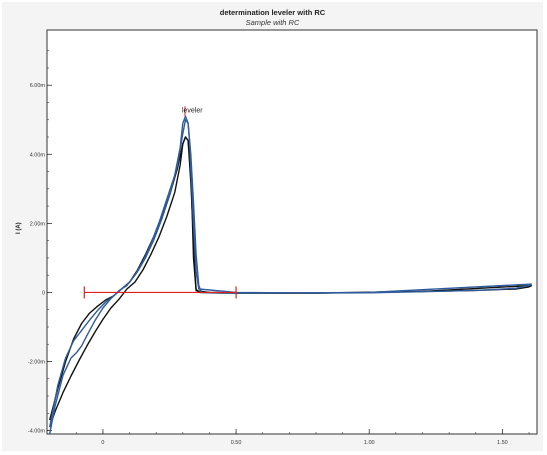 The width and height of the screenshot is (547, 455). What do you see at coordinates (102, 443) in the screenshot?
I see `x-tick-label: 0` at bounding box center [102, 443].